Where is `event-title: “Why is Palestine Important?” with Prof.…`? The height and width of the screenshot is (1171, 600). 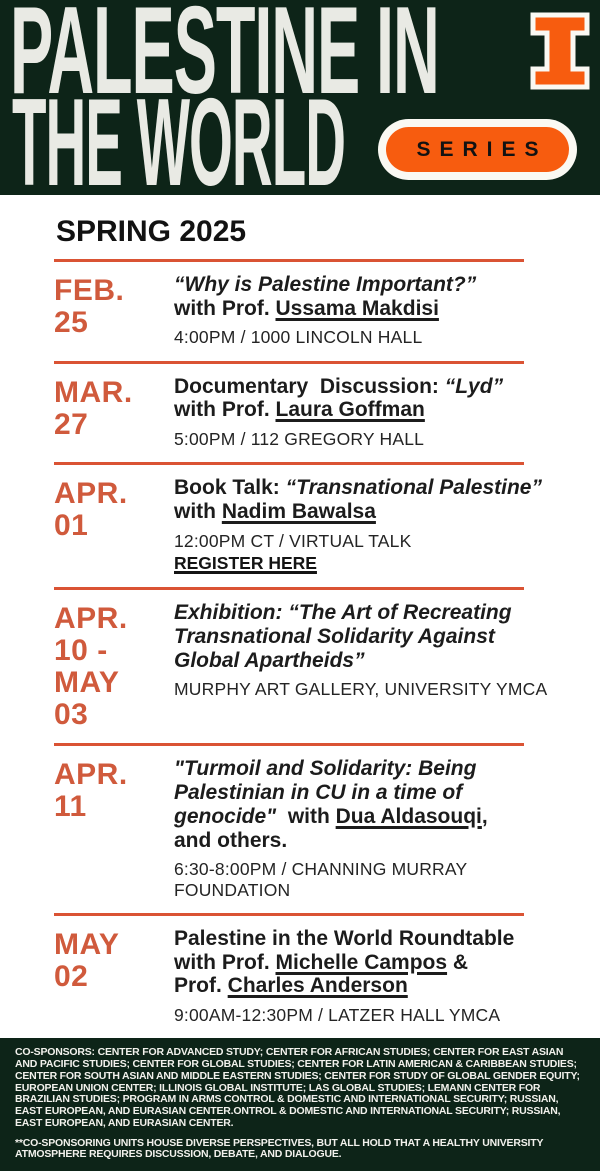 event-title: “Why is Palestine Important?” with Prof.… is located at coordinates (374, 296).